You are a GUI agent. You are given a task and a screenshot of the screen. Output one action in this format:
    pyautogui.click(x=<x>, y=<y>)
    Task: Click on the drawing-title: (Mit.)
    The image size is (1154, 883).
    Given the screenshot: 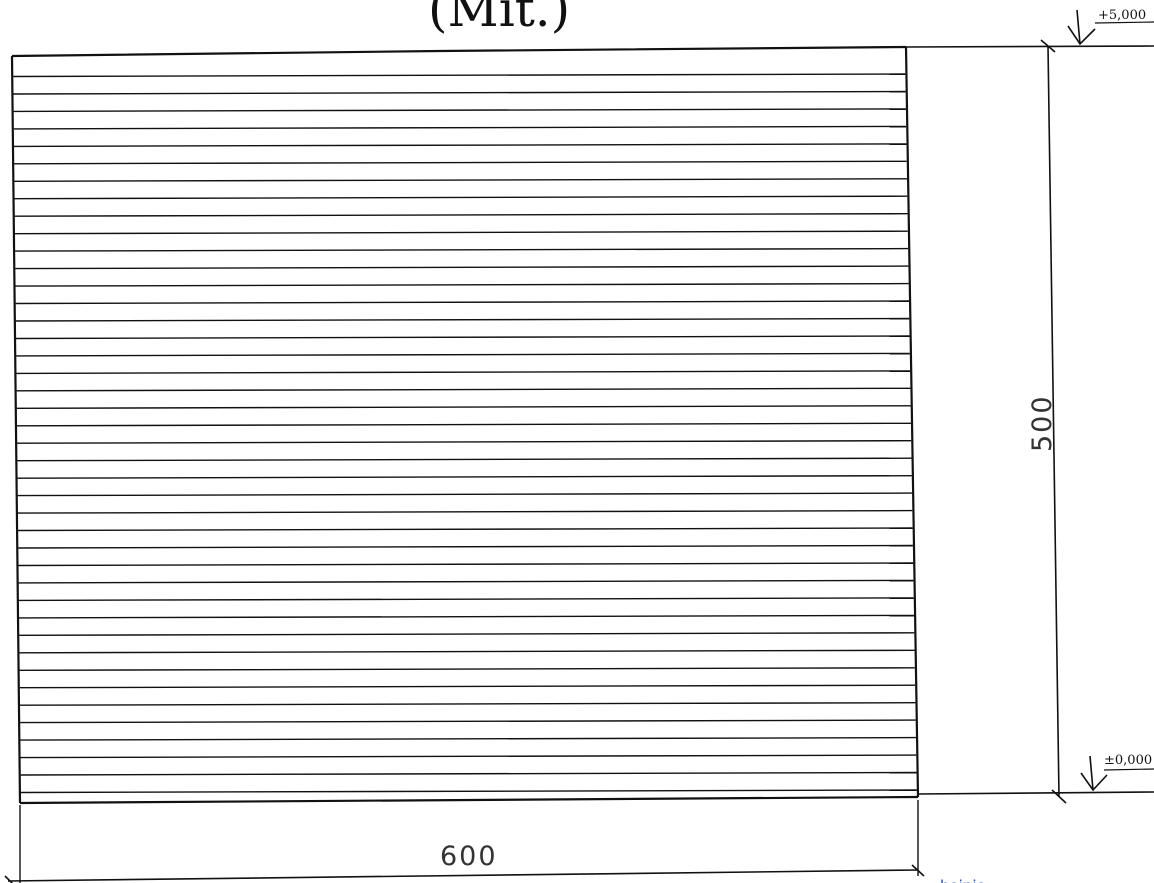 What is the action you would take?
    pyautogui.click(x=499, y=19)
    